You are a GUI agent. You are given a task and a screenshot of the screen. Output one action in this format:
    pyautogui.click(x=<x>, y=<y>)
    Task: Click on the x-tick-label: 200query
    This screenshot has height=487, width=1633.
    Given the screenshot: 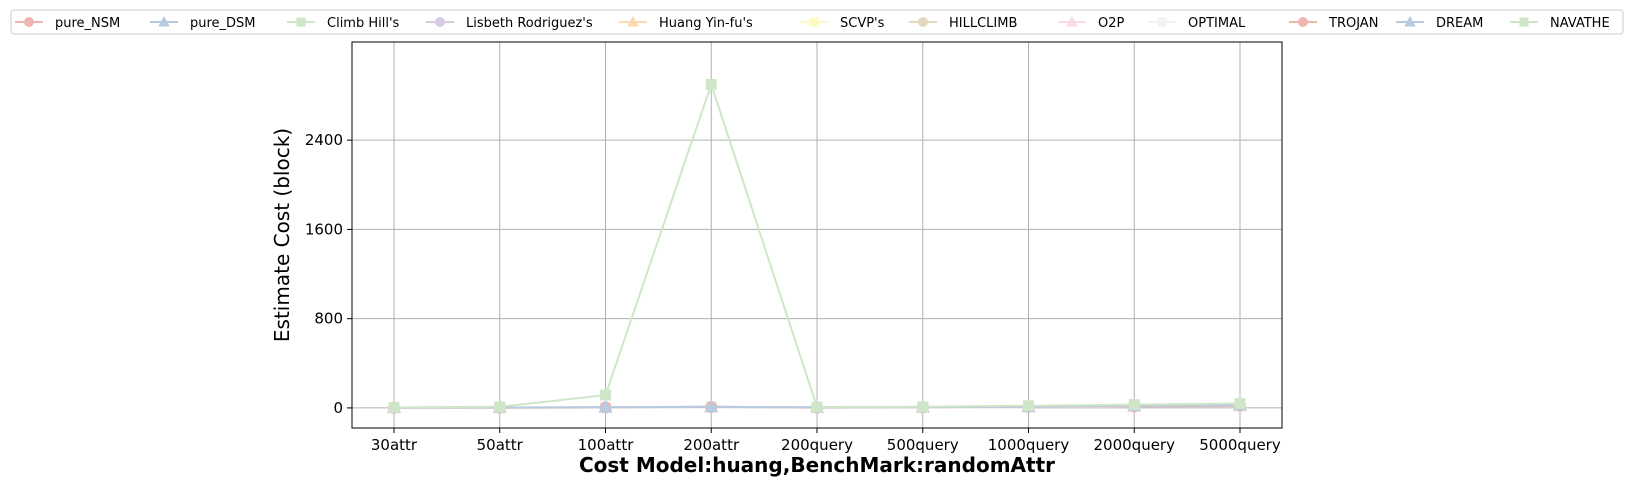 What is the action you would take?
    pyautogui.click(x=817, y=445)
    